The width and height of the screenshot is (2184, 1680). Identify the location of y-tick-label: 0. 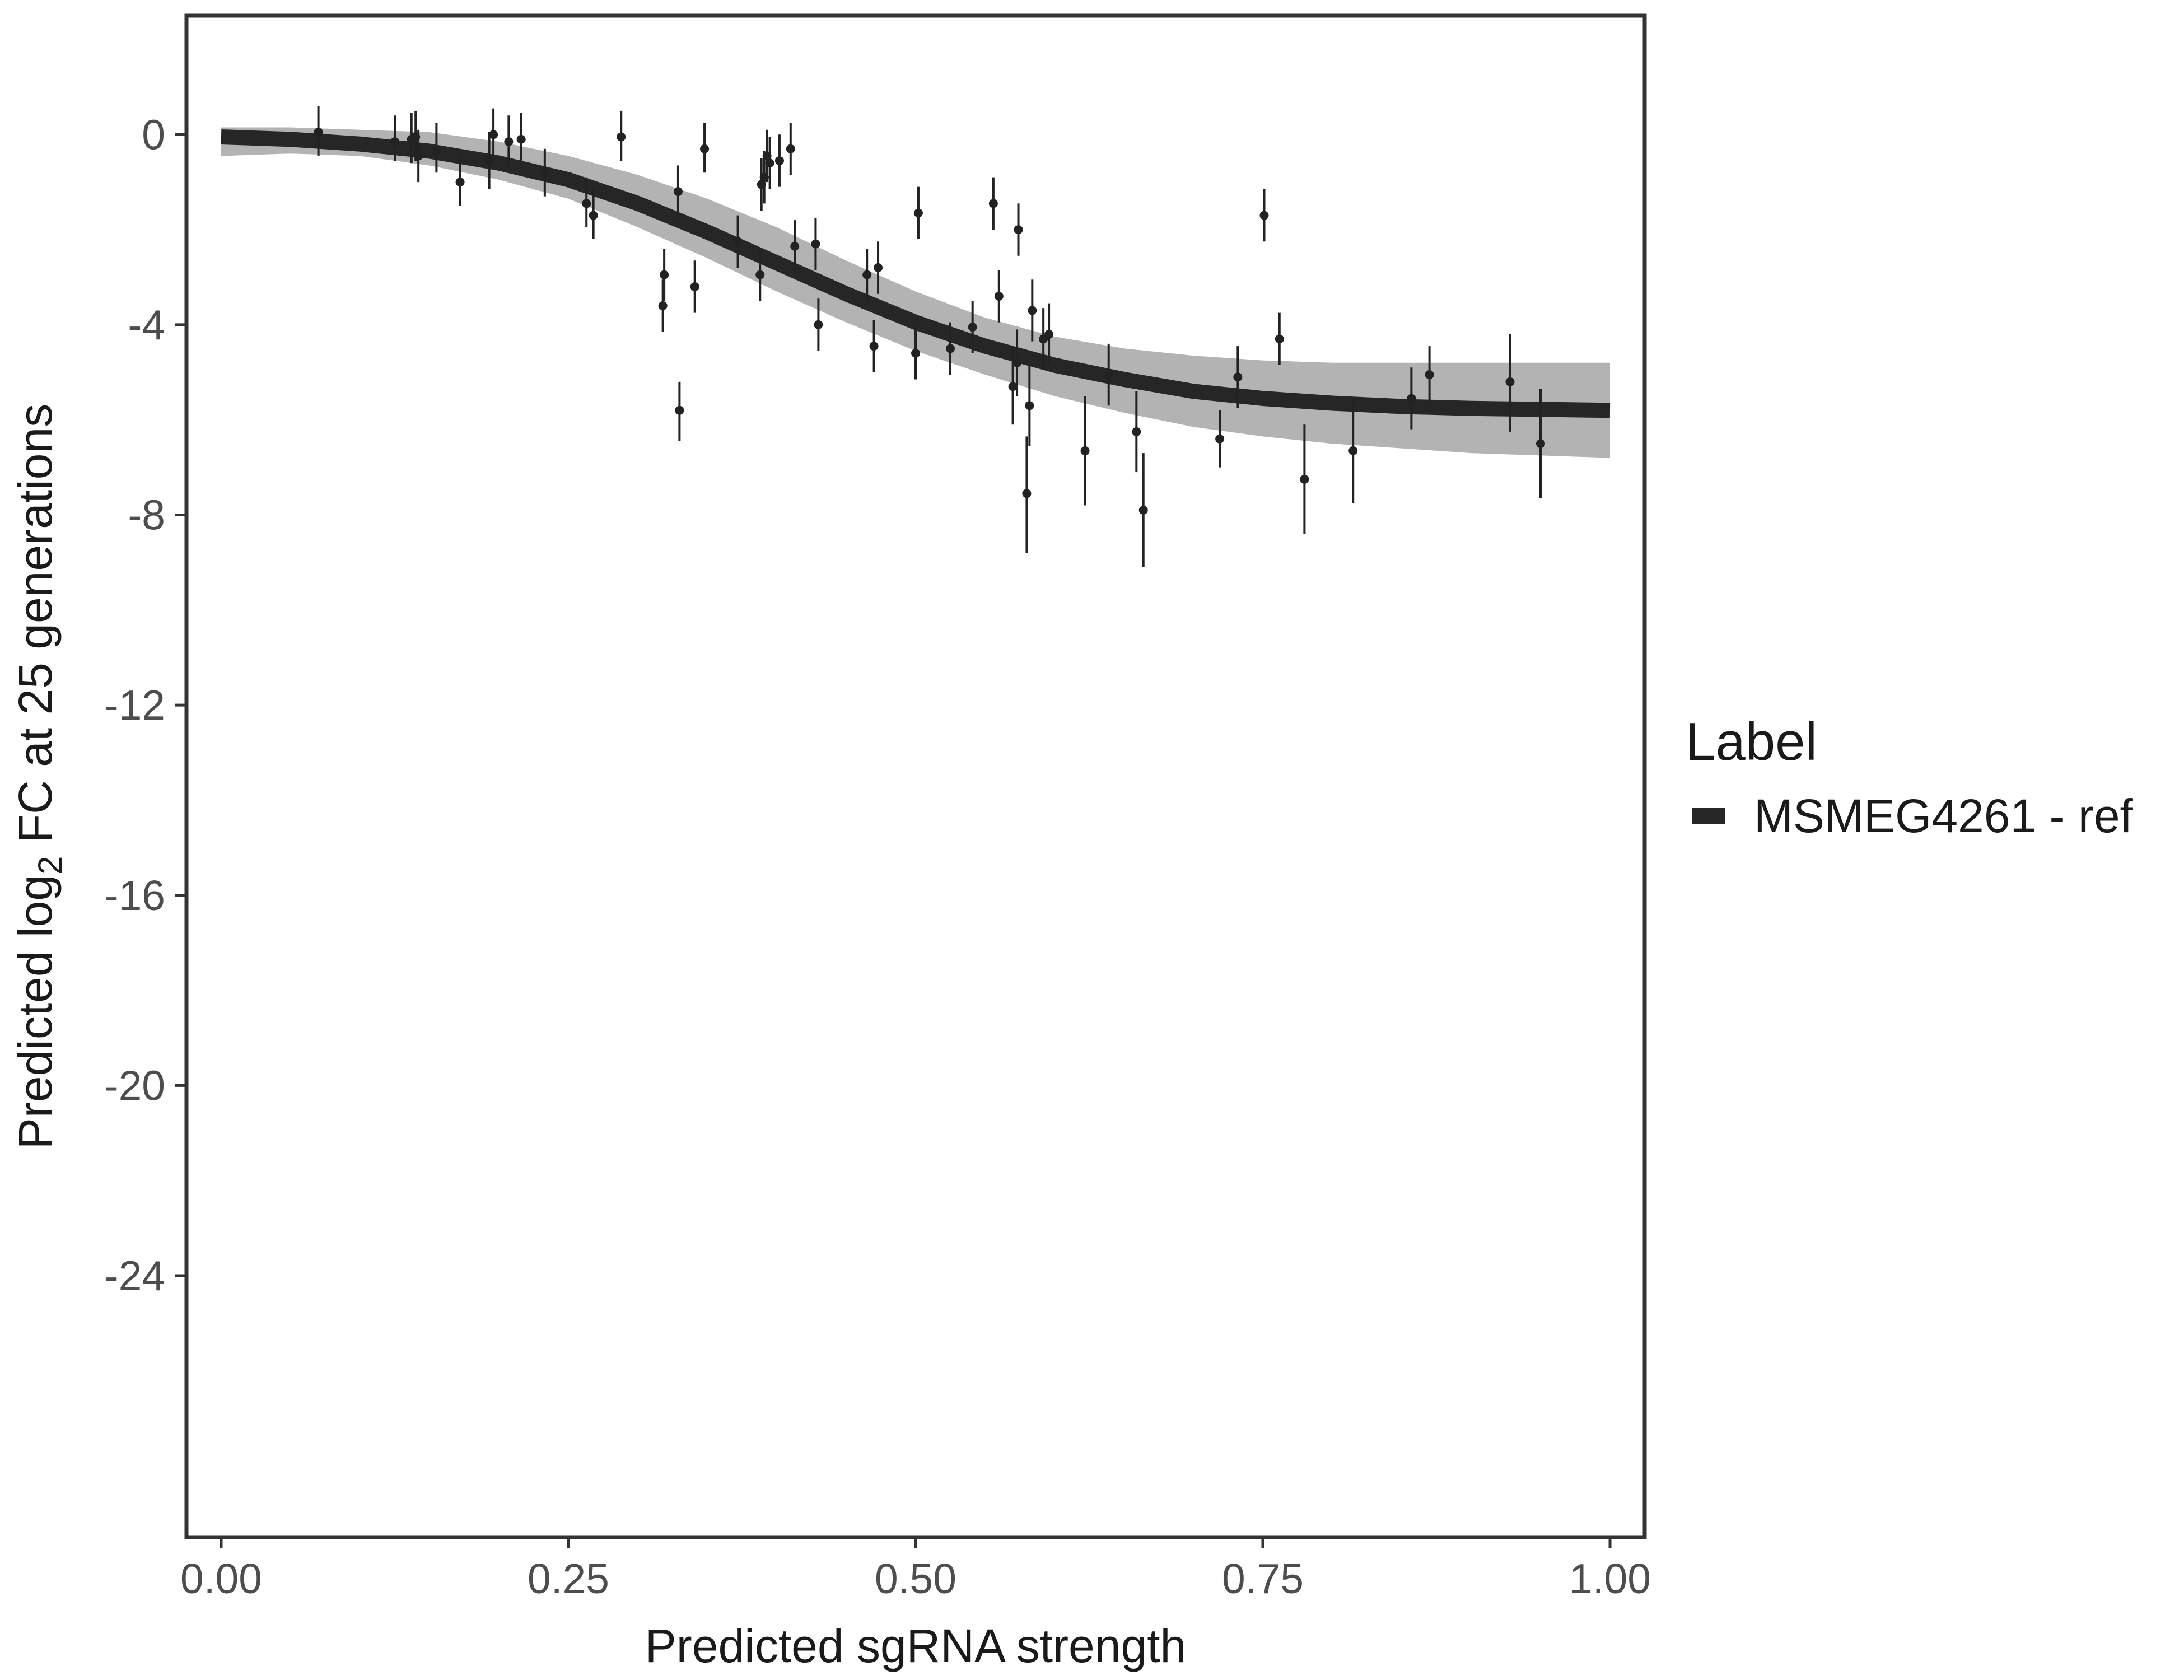
(154, 135).